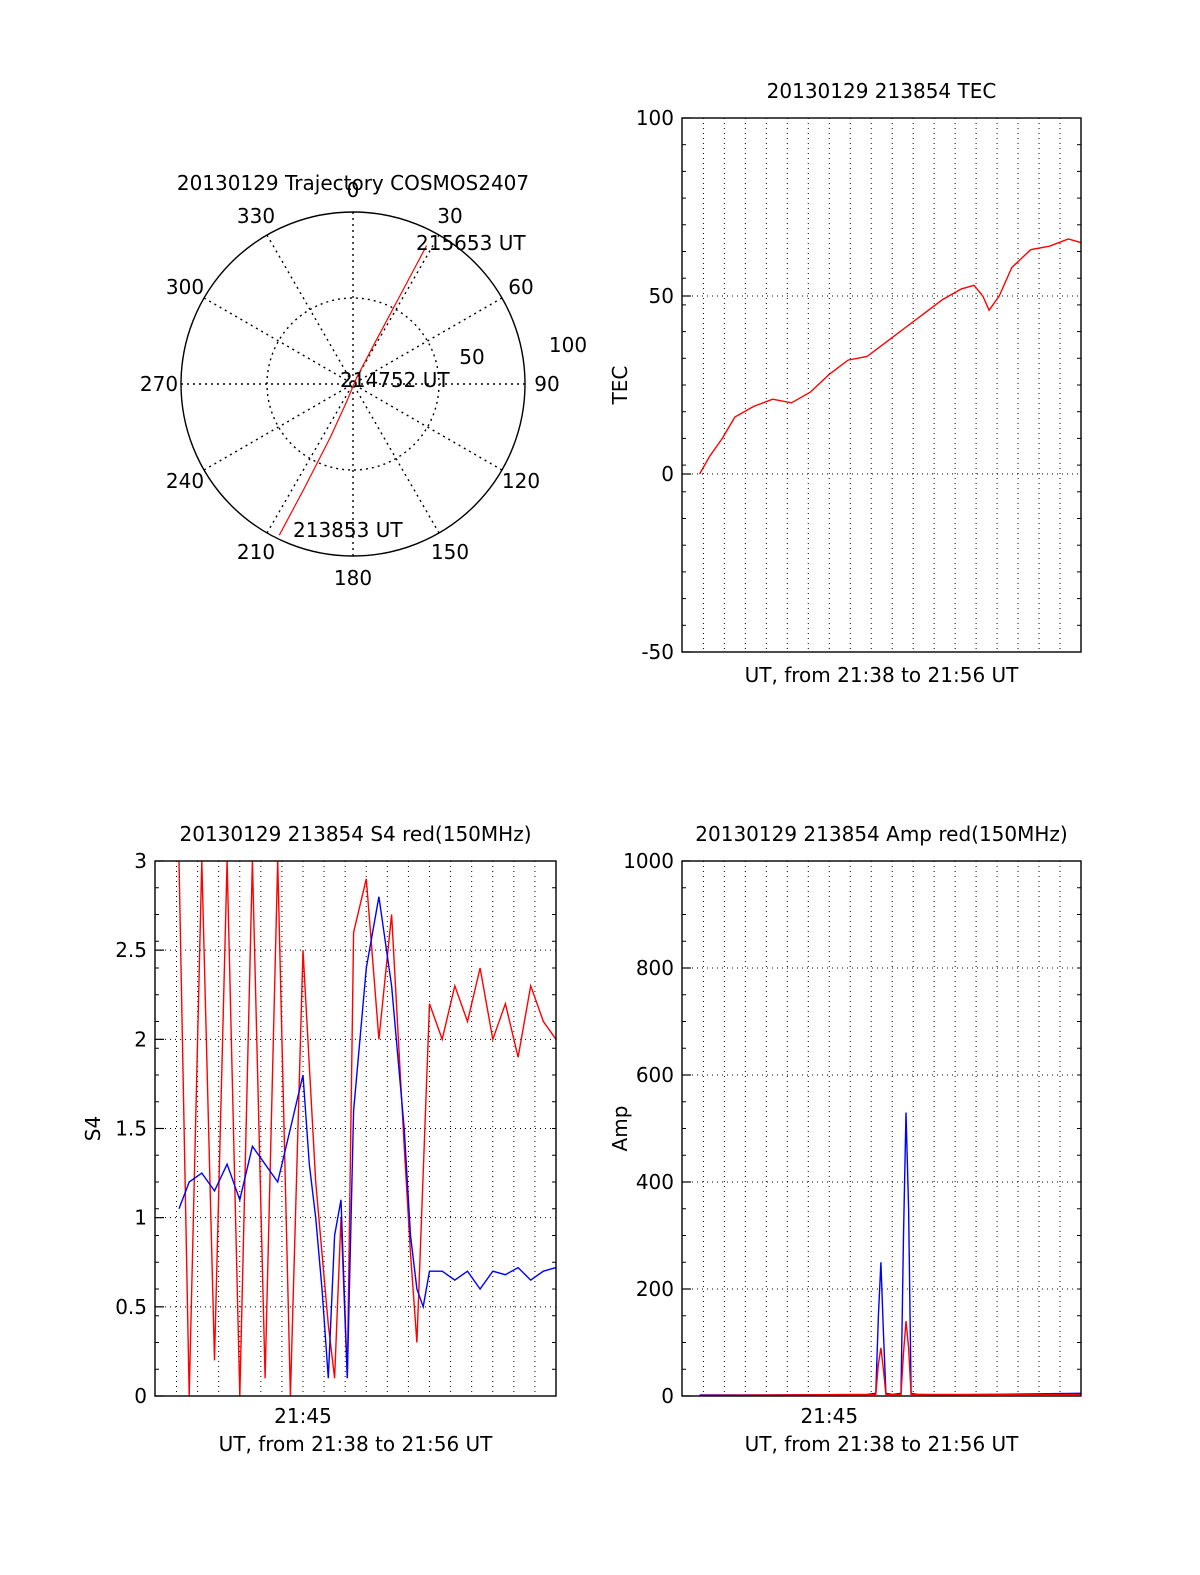  Describe the element at coordinates (395, 380) in the screenshot. I see `polar-mid-label: 214752 UT` at that location.